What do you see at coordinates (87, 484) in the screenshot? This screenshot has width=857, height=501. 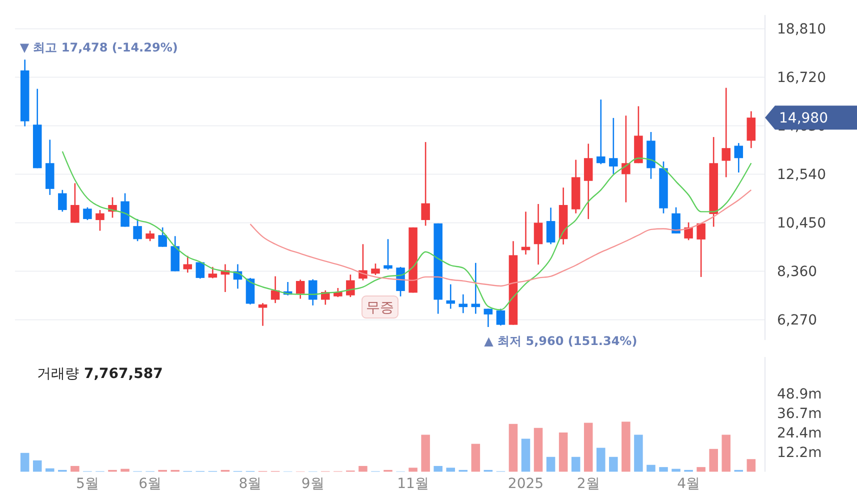 I see `x-tick-label: 5월` at bounding box center [87, 484].